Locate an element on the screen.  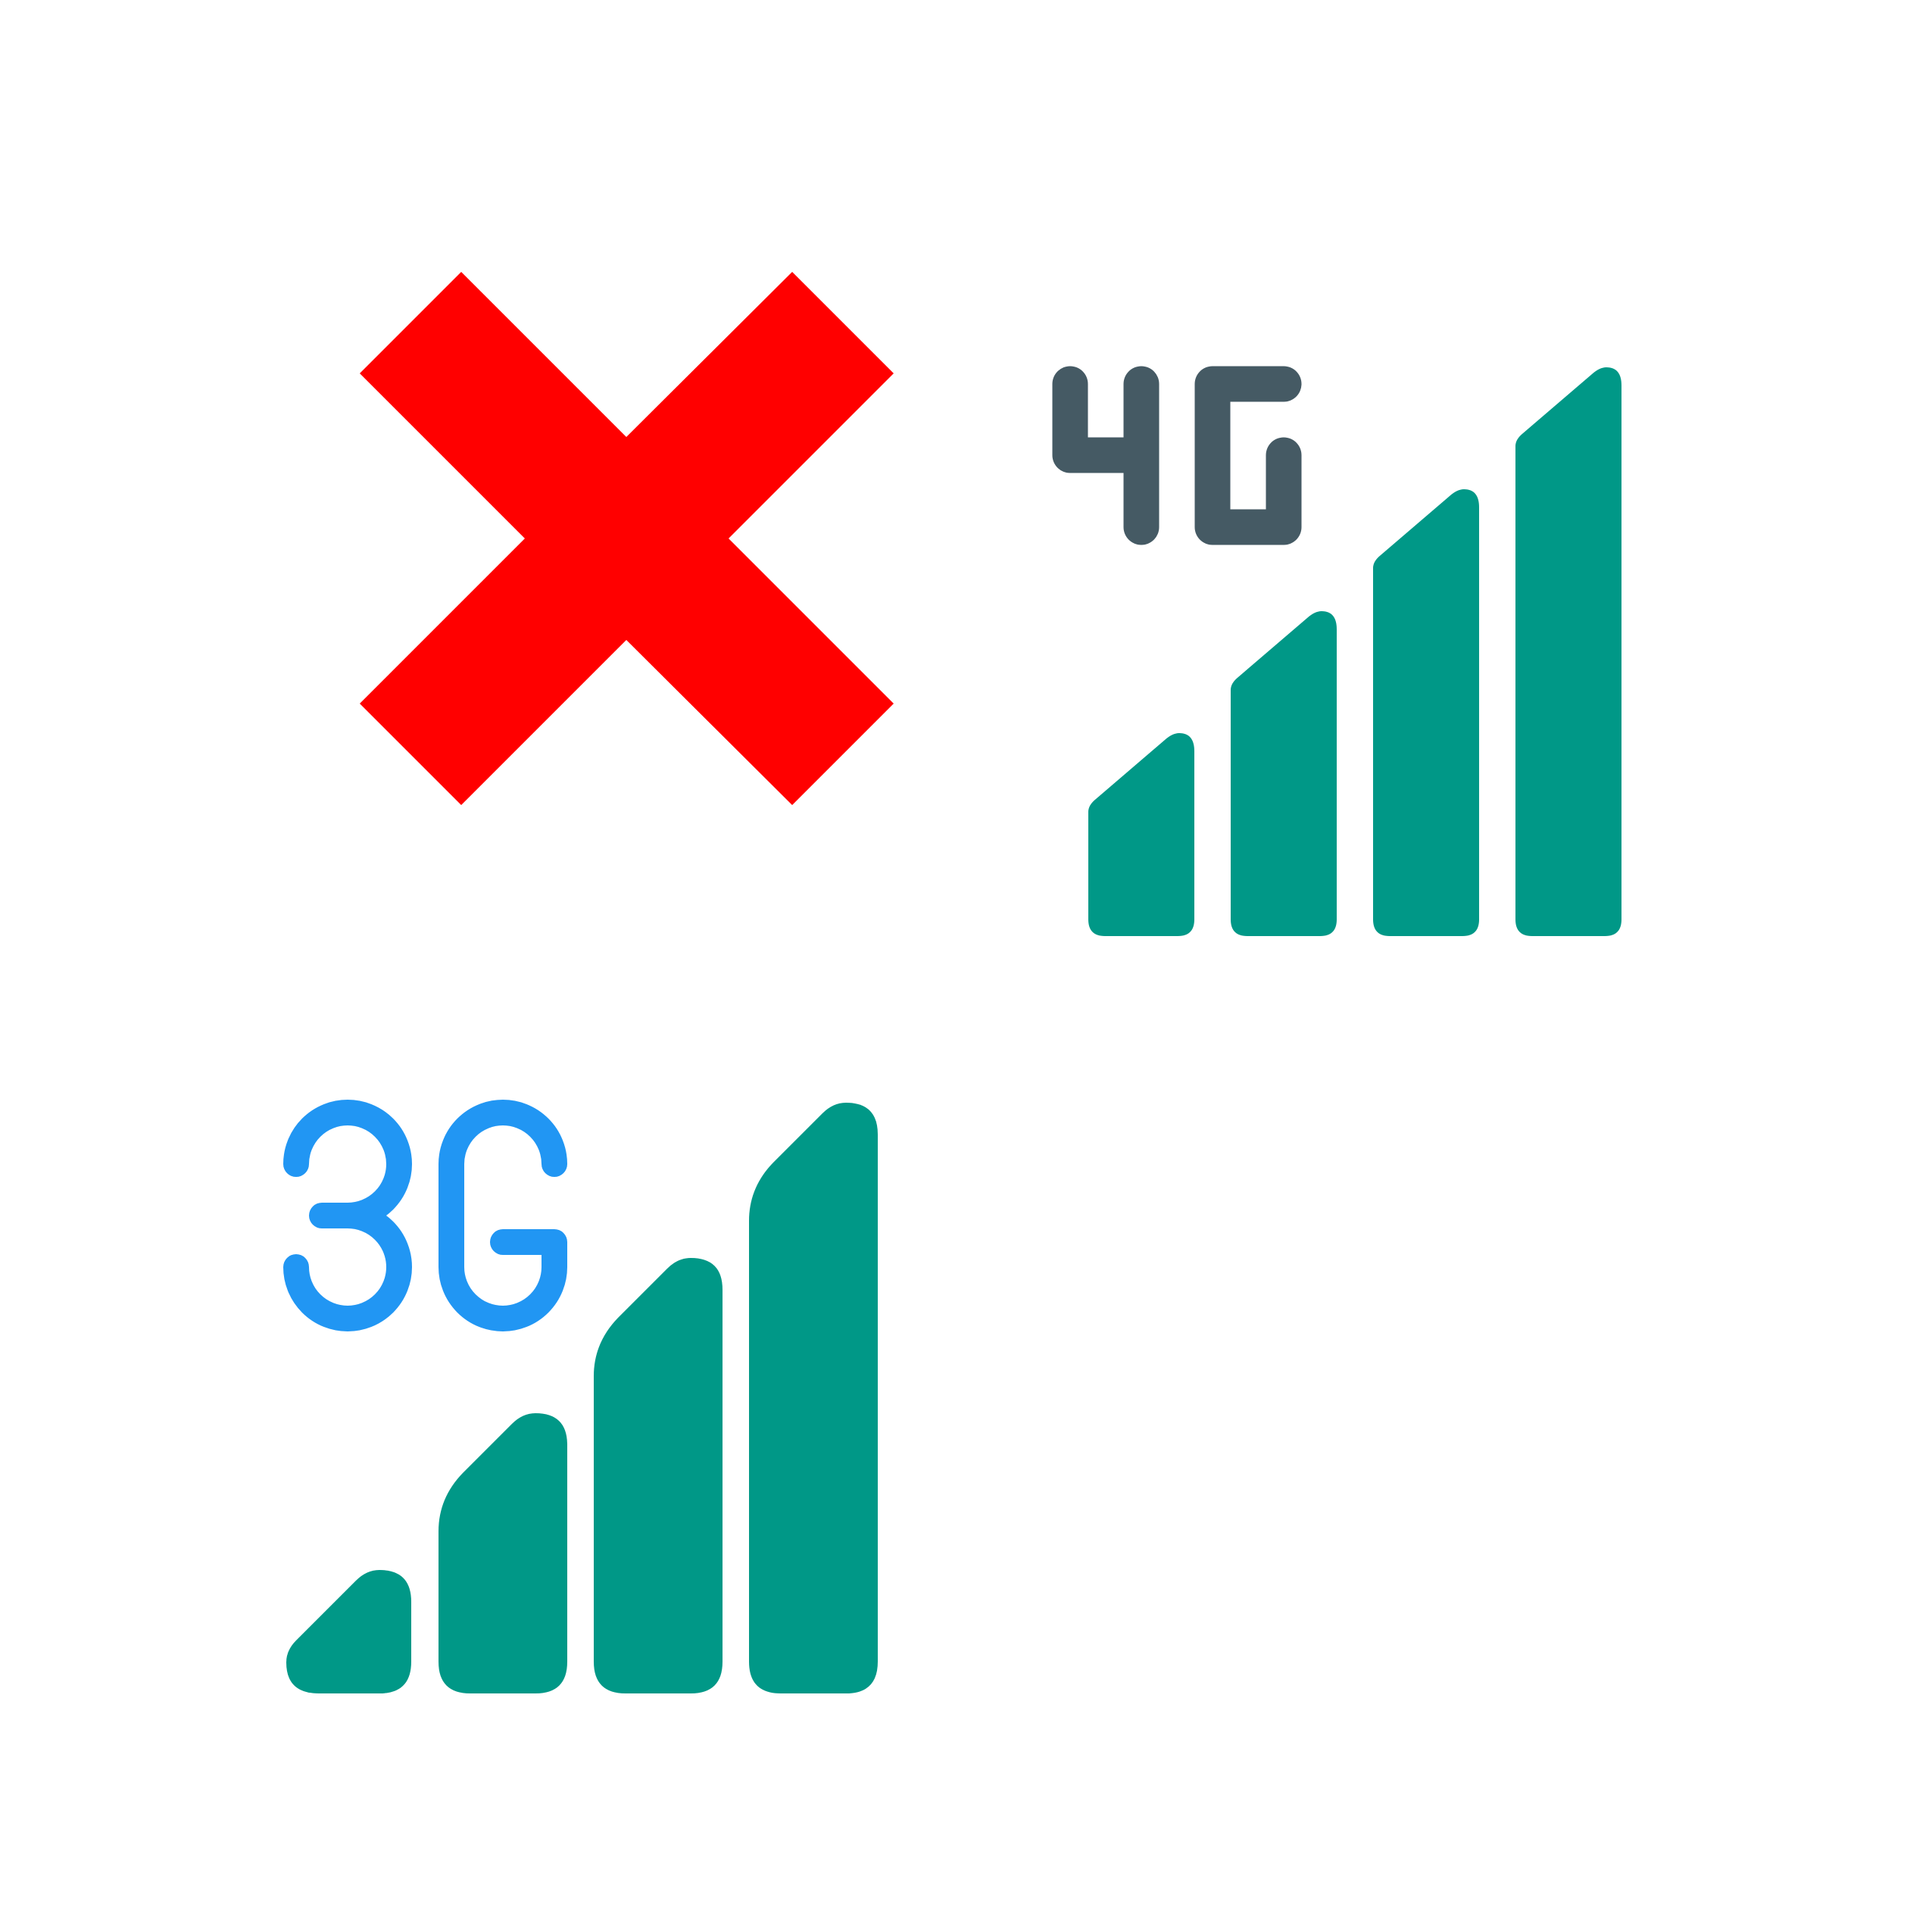
3g-signal-icon is located at coordinates (580, 1396).